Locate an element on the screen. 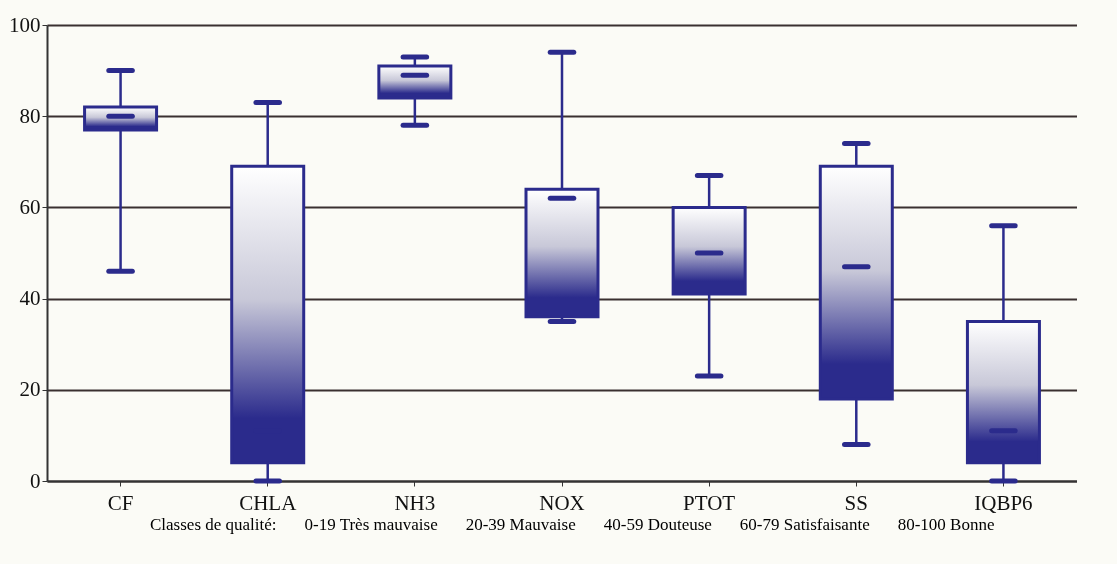 Image resolution: width=1117 pixels, height=564 pixels. text: 60-79 Satisfaisante is located at coordinates (804, 525).